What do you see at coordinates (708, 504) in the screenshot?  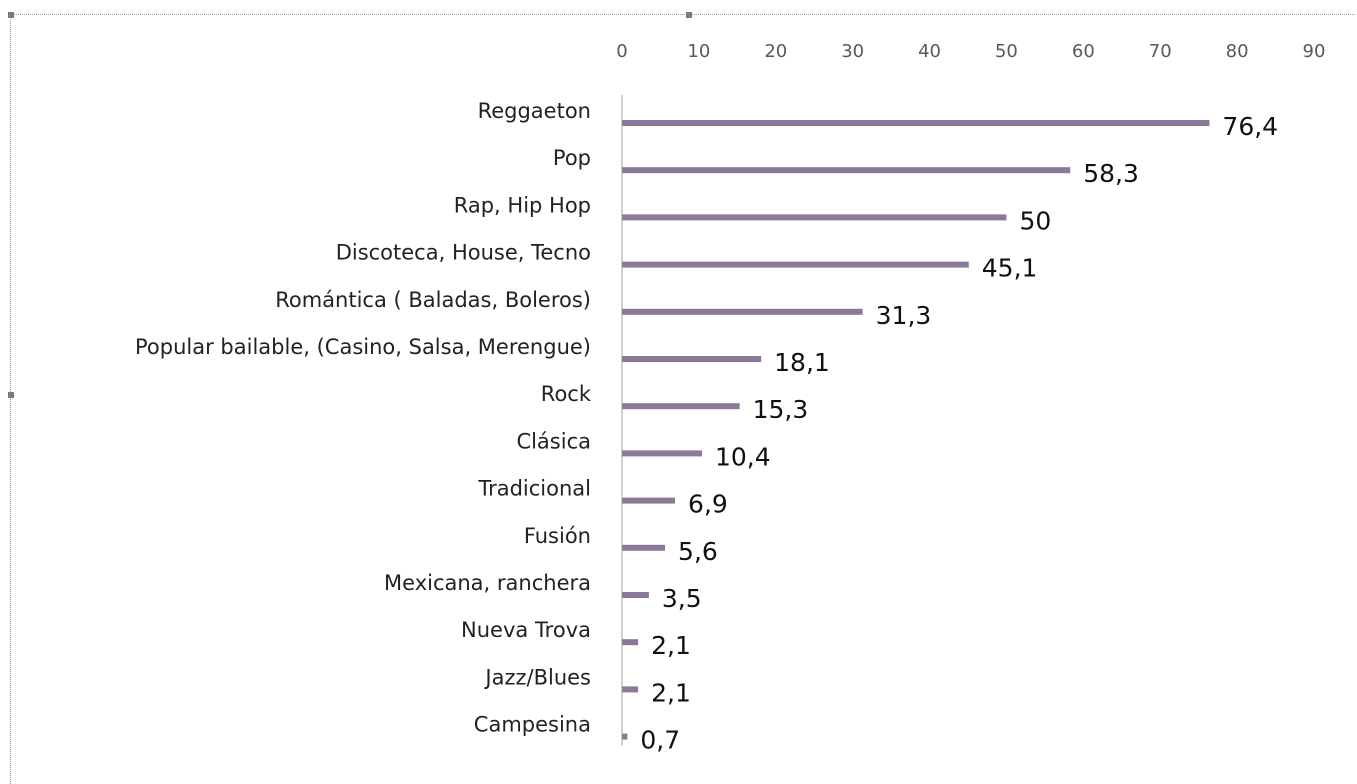 I see `data-label: 6,9` at bounding box center [708, 504].